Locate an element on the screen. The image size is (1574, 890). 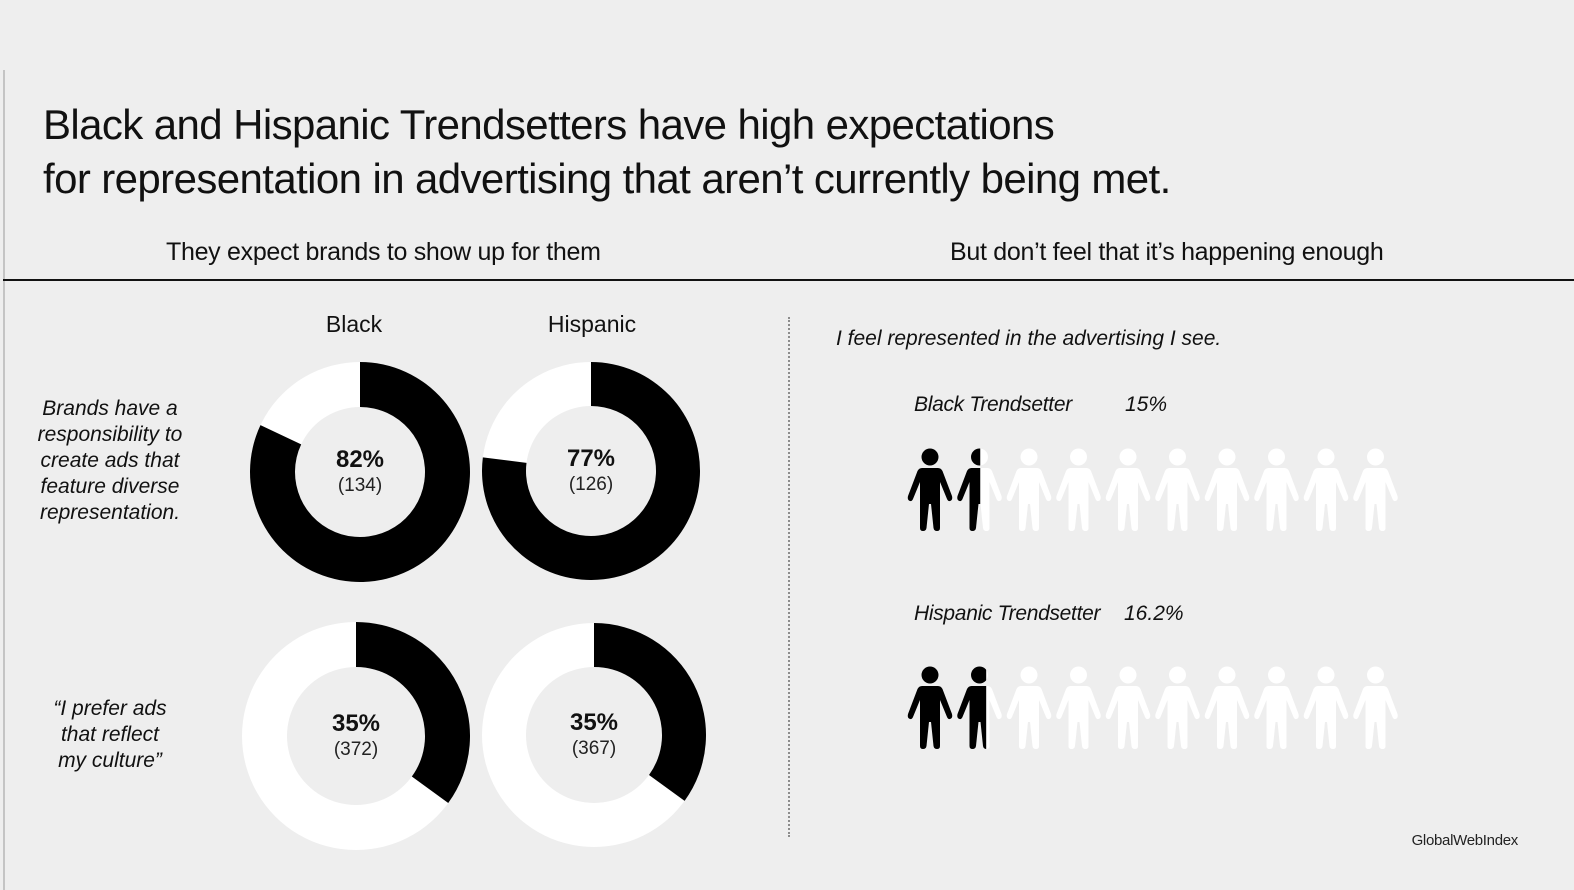
donut-hispanic-responsibility: 77% (126) is located at coordinates (591, 471).